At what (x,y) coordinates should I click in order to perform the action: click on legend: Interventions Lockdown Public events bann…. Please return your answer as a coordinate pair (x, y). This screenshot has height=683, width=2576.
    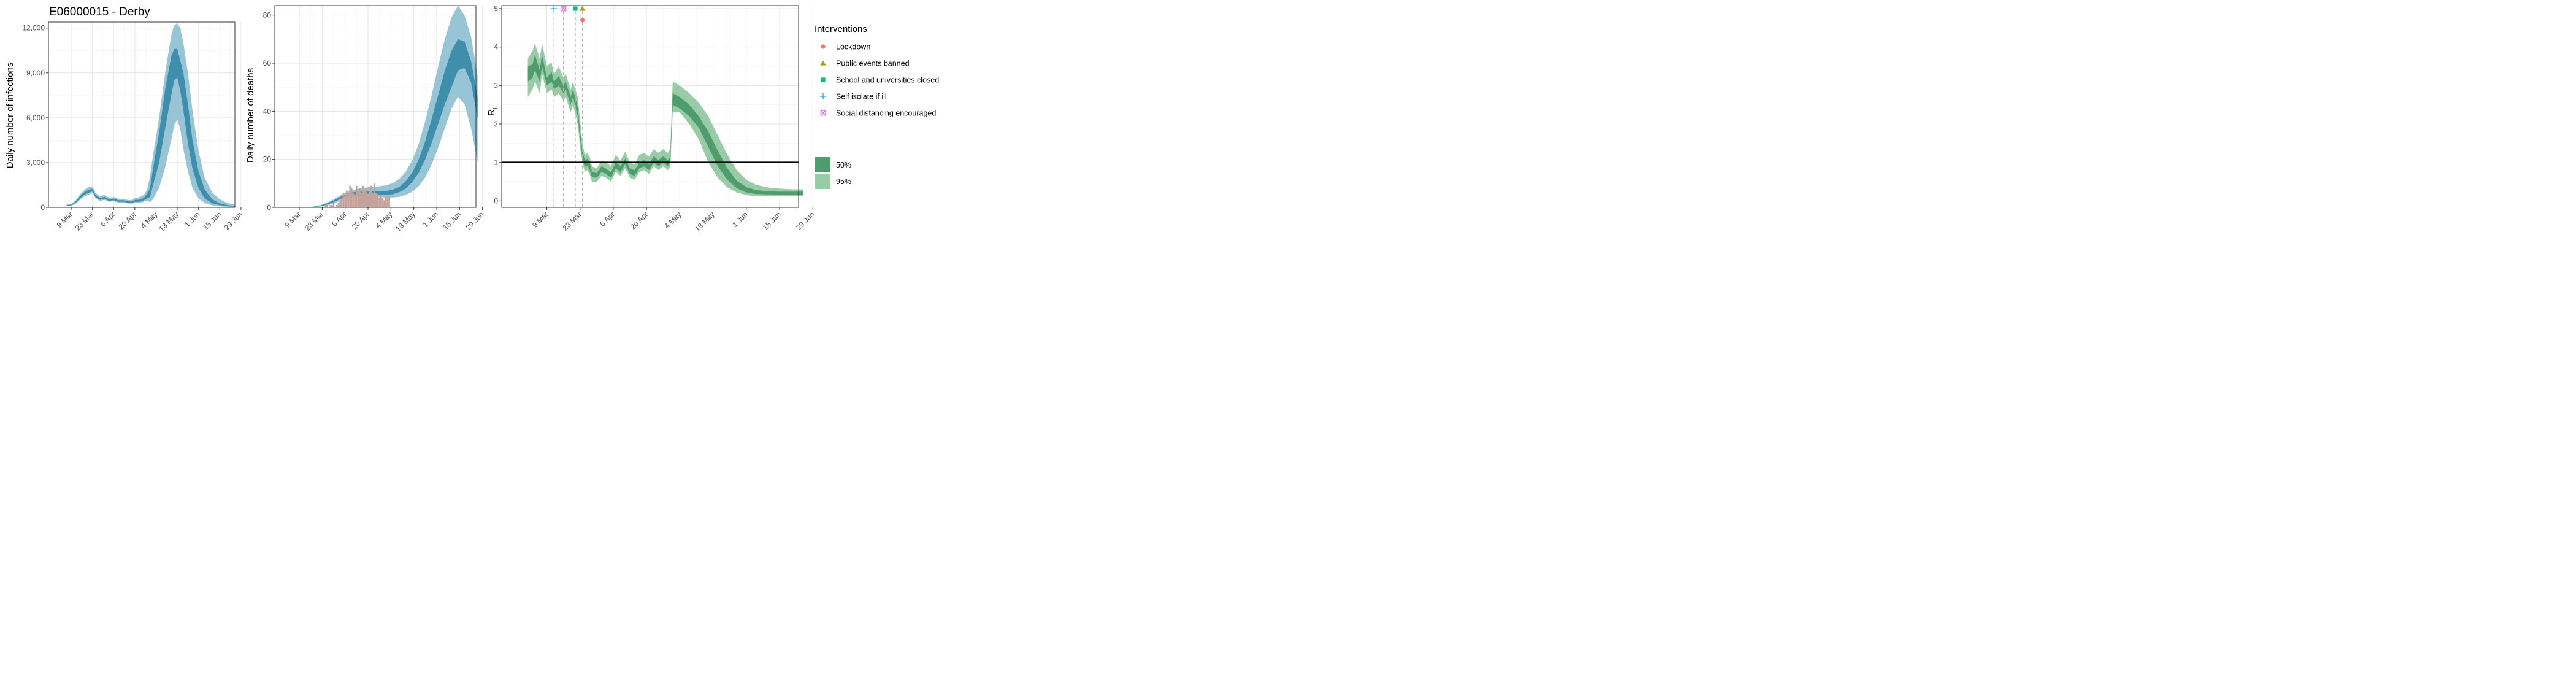
    Looking at the image, I should click on (877, 106).